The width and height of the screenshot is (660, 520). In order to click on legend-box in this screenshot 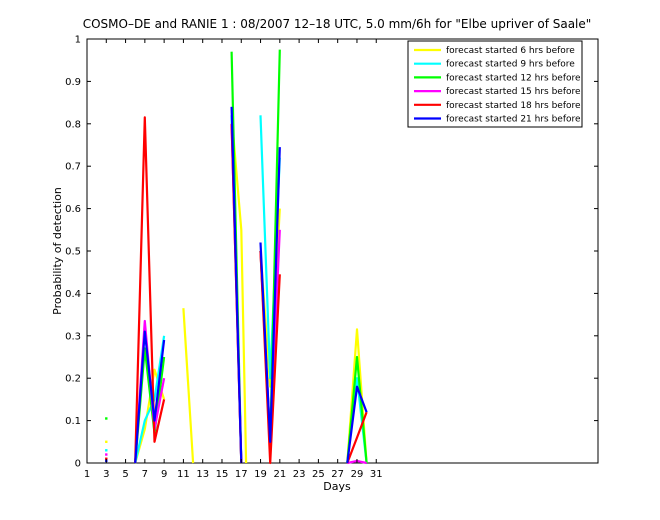, I will do `click(495, 84)`.